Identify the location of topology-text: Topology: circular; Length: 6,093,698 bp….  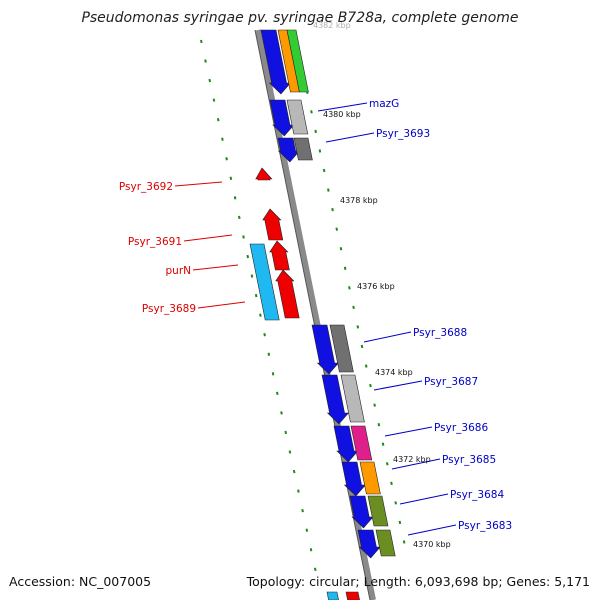
(418, 581).